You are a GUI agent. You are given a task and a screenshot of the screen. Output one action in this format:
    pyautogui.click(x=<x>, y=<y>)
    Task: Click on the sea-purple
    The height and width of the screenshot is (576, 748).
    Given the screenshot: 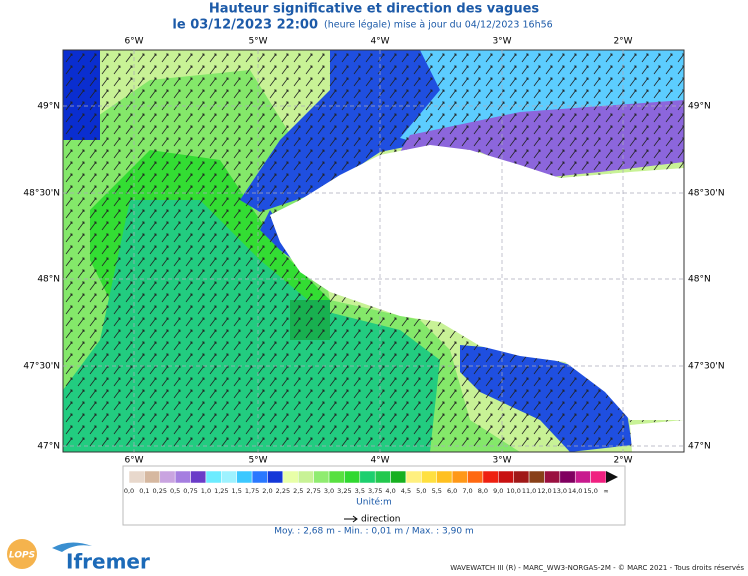 What is the action you would take?
    pyautogui.click(x=542, y=139)
    